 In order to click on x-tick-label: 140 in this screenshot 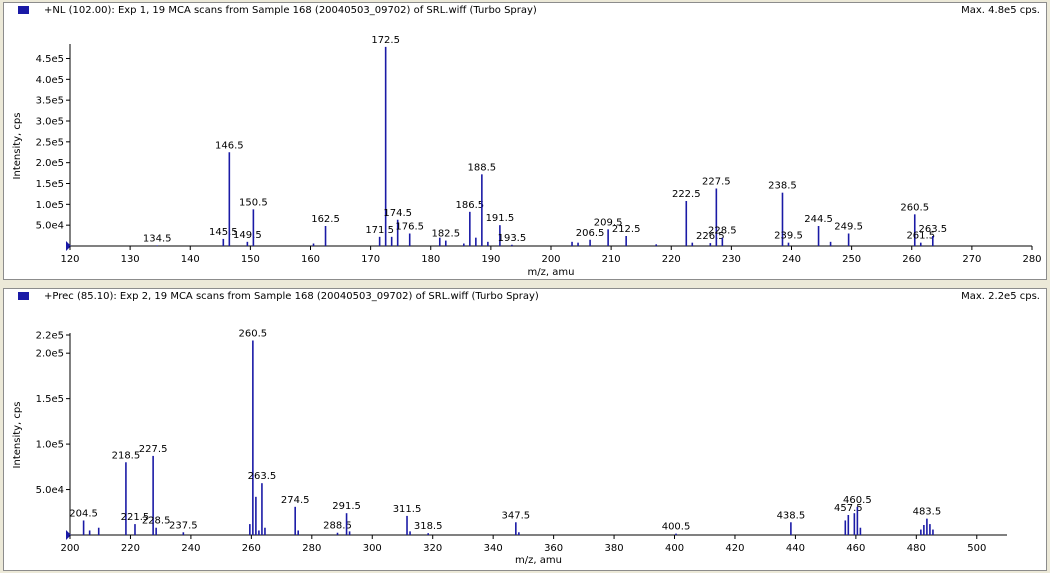, I will do `click(190, 259)`.